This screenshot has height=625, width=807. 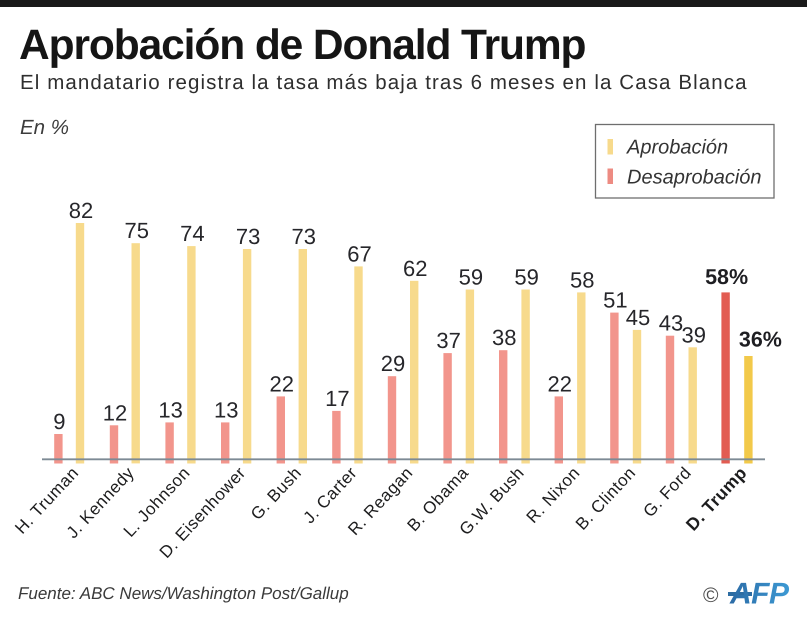 What do you see at coordinates (582, 279) in the screenshot?
I see `svg-text: 58` at bounding box center [582, 279].